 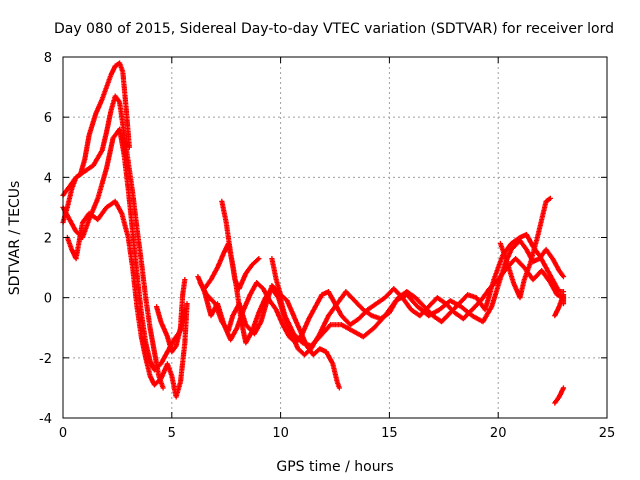 I want to click on series-arc13, so click(x=559, y=395).